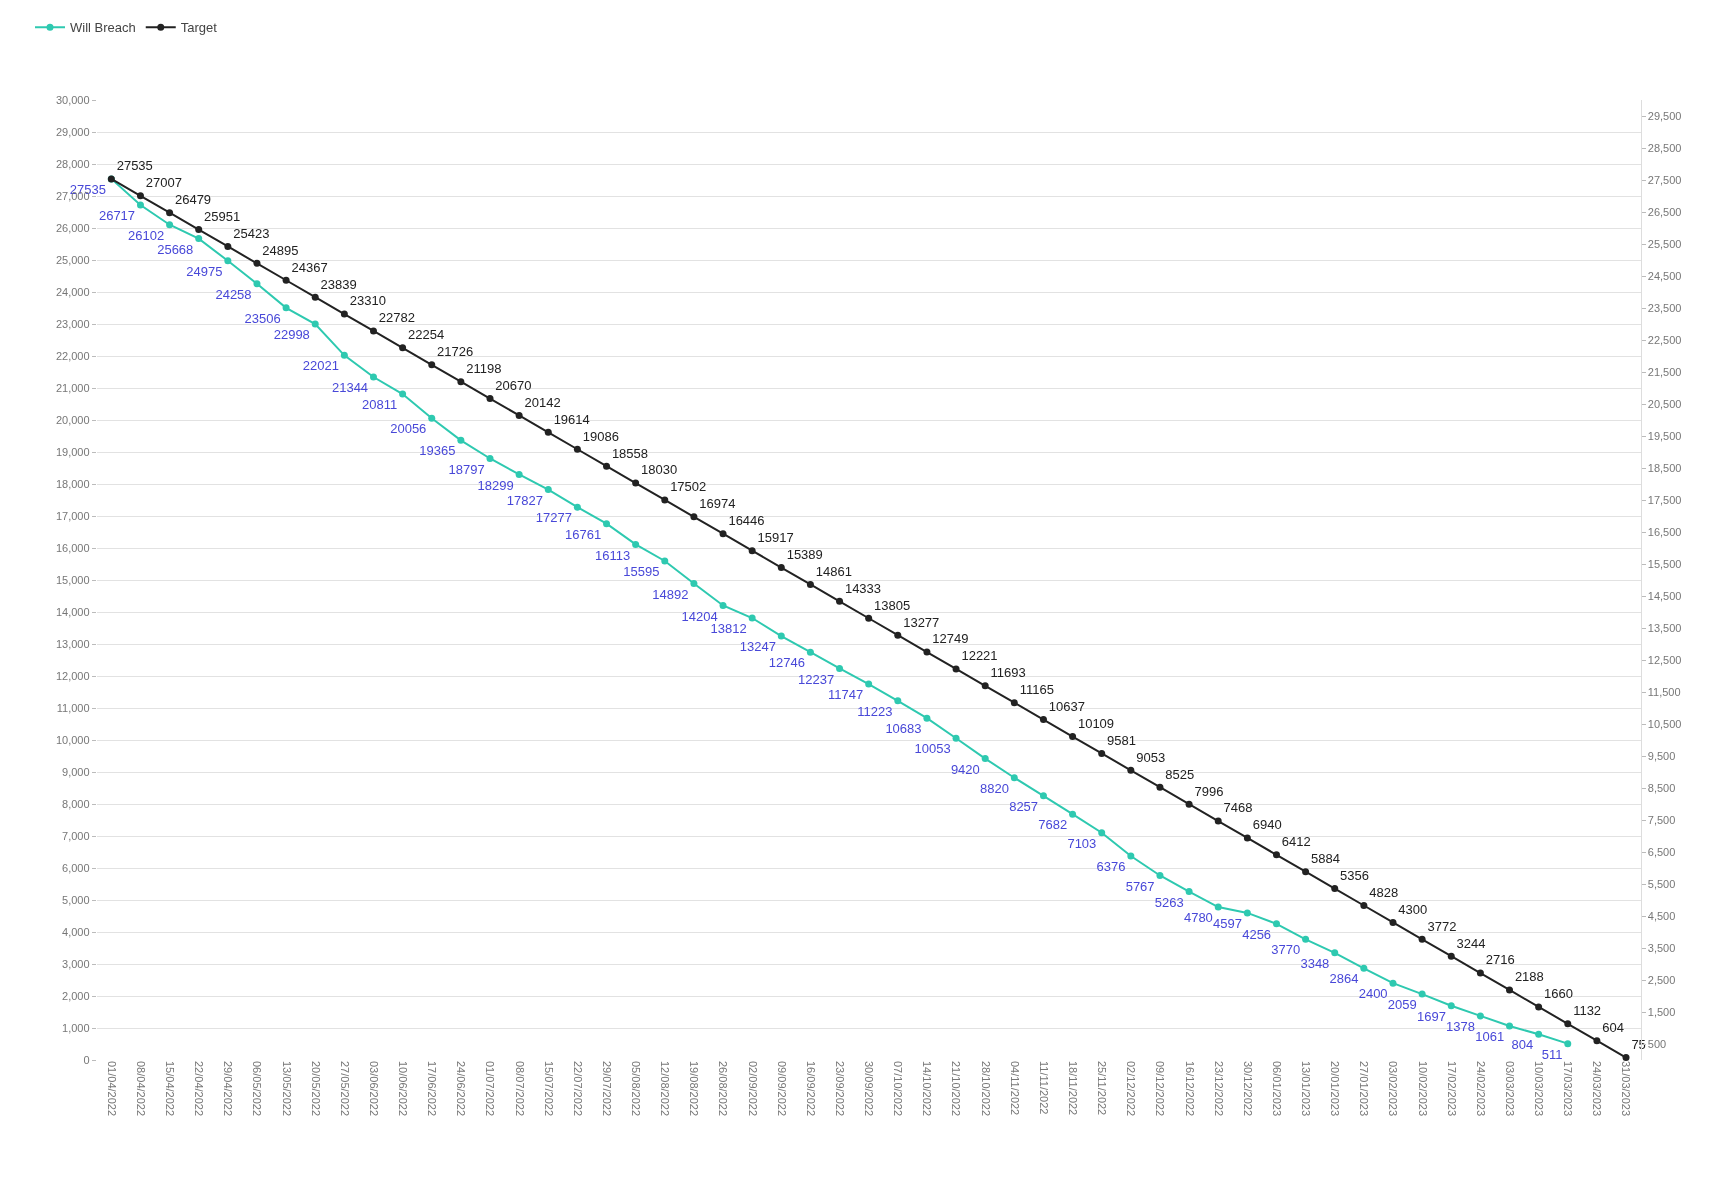  Describe the element at coordinates (1661, 979) in the screenshot. I see `y2-tick-label: 2,500` at that location.